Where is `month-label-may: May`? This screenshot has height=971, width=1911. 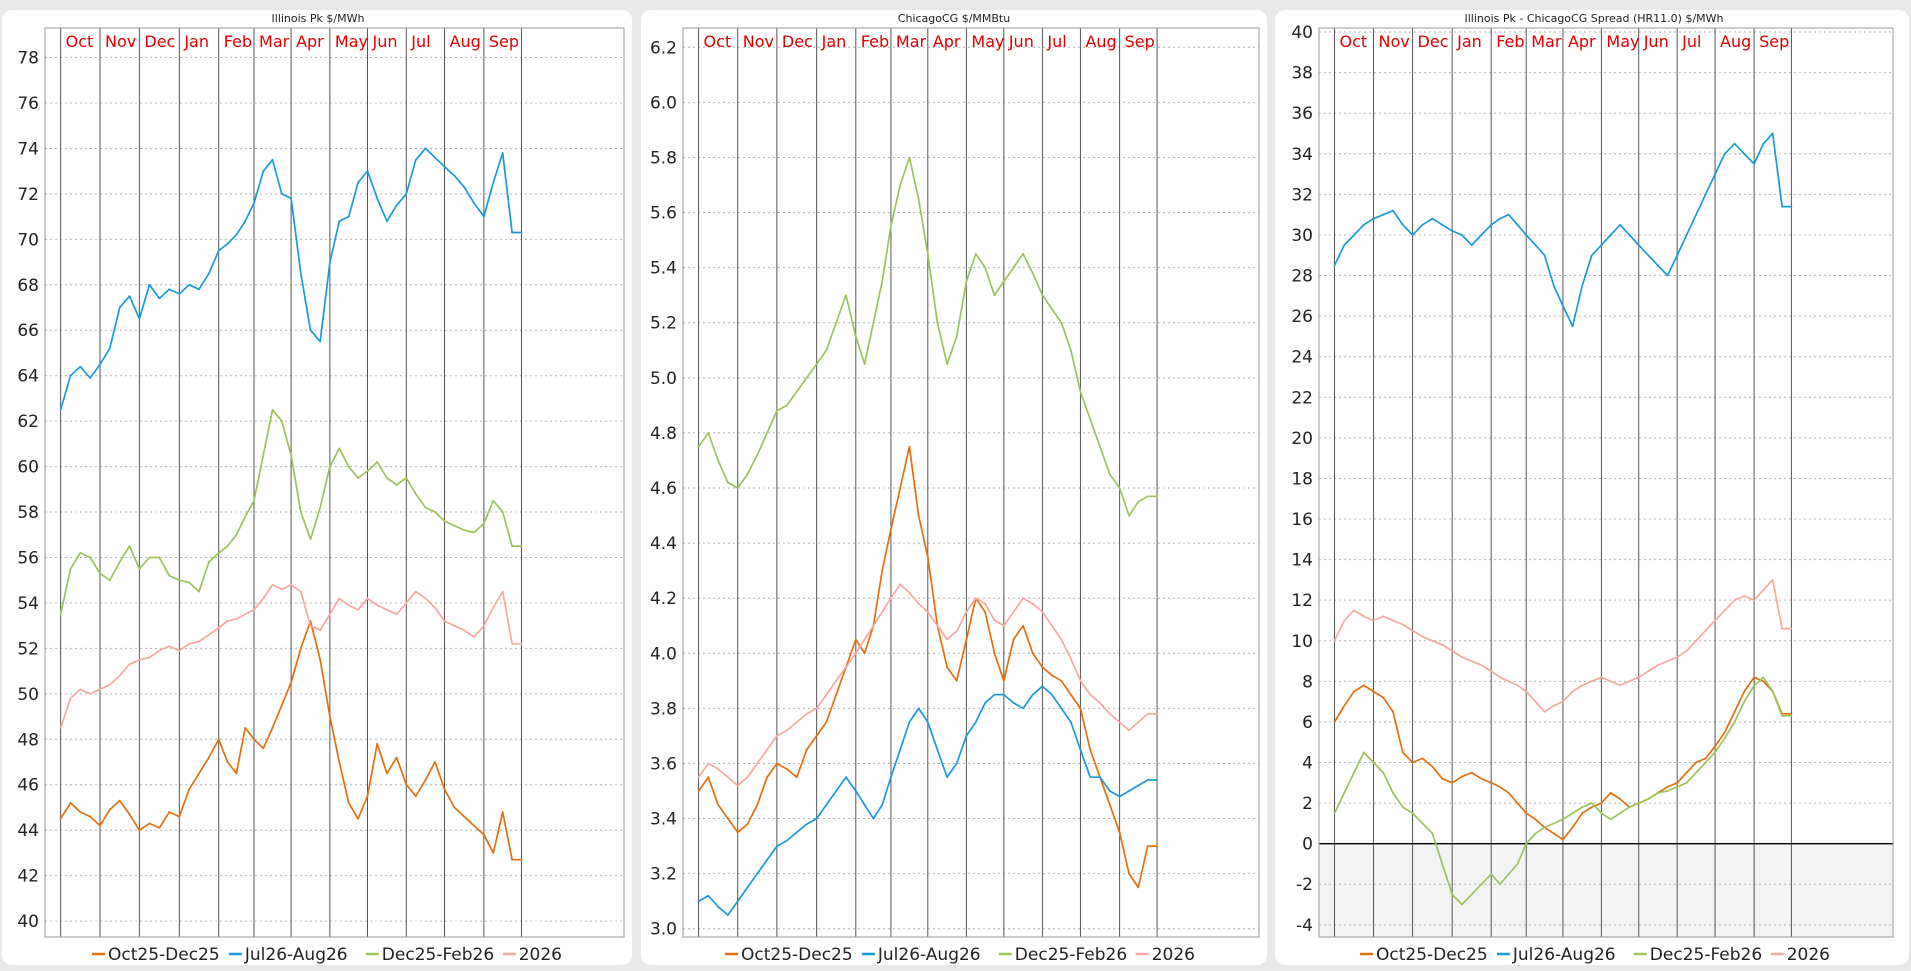 month-label-may: May is located at coordinates (351, 41).